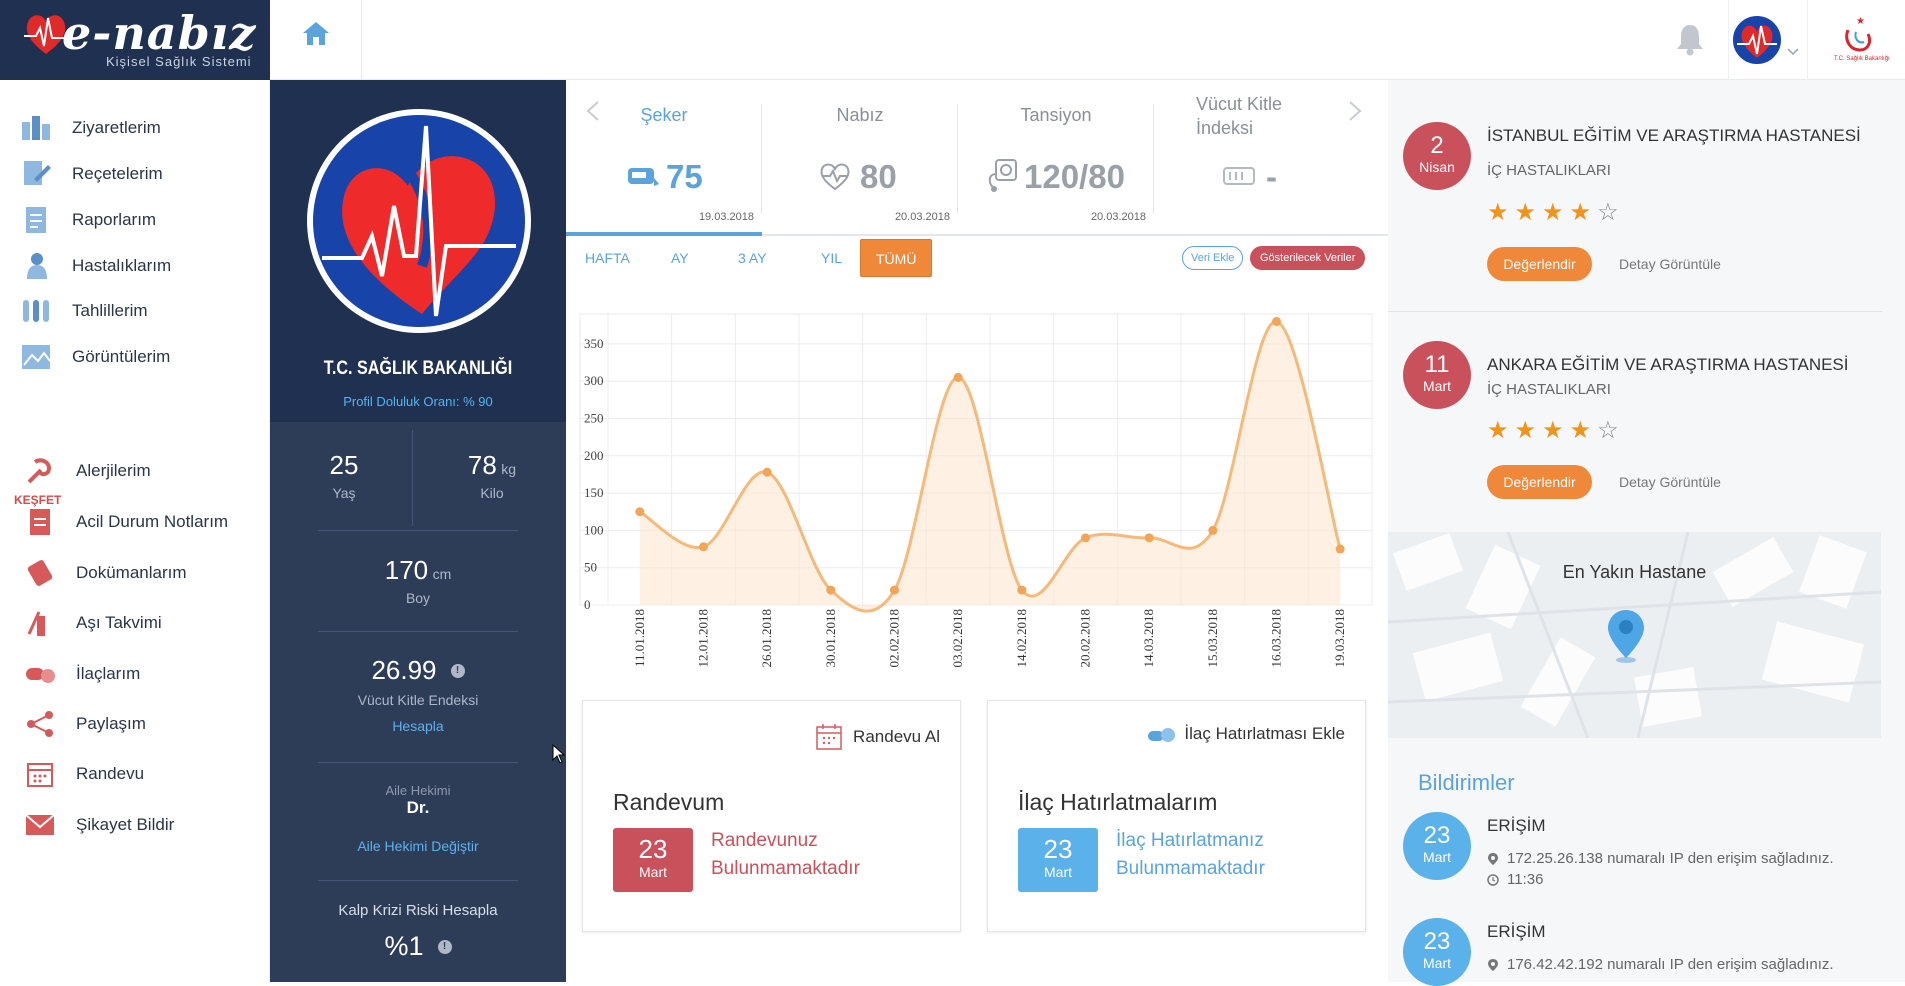 This screenshot has width=1905, height=986. Describe the element at coordinates (418, 846) in the screenshot. I see `change-doctor-link: Aile Hekimi Değiştir` at that location.